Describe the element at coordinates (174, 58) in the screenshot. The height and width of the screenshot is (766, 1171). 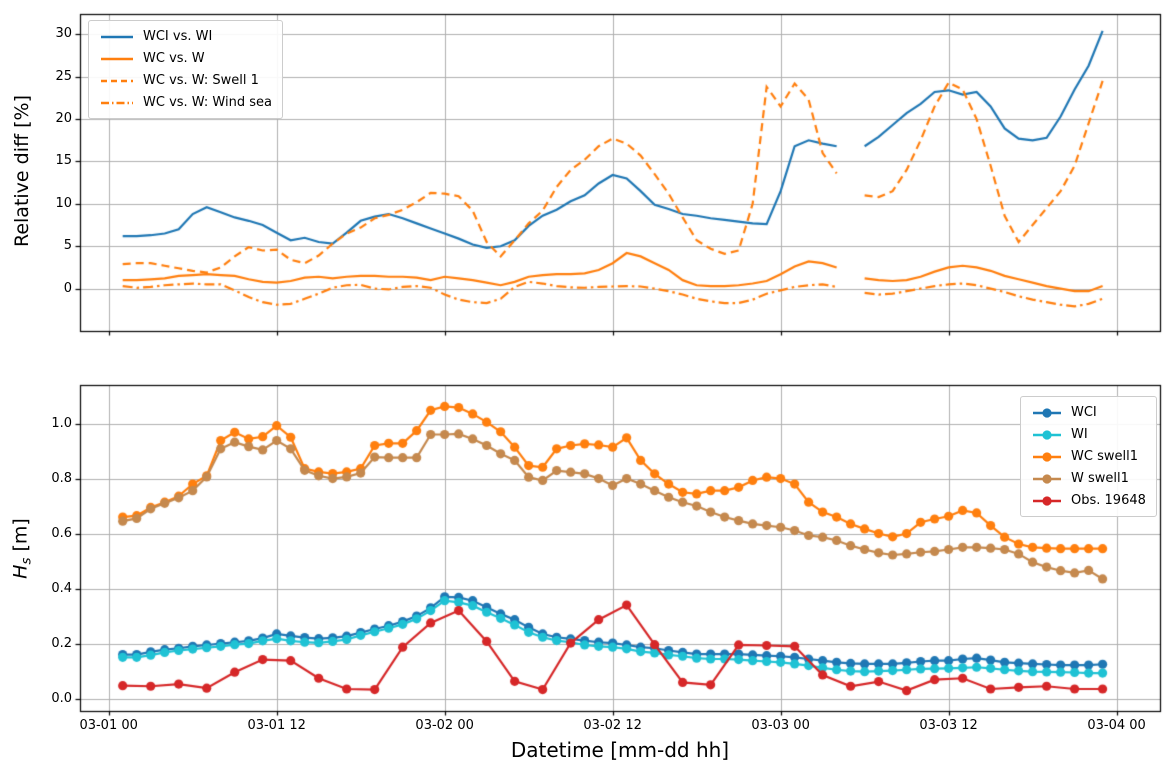
I see `legend-label: WC vs. W` at that location.